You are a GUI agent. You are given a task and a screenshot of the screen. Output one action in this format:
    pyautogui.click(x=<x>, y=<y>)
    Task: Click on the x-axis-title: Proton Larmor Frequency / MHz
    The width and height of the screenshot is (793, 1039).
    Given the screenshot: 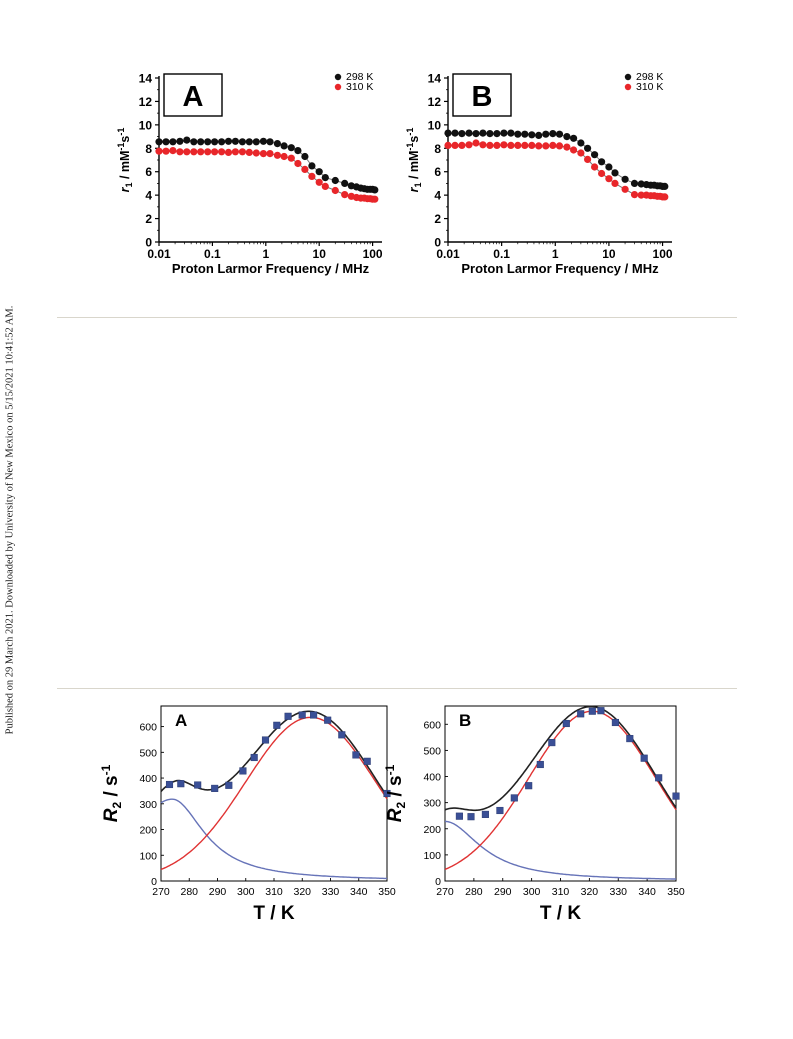 What is the action you would take?
    pyautogui.click(x=560, y=268)
    